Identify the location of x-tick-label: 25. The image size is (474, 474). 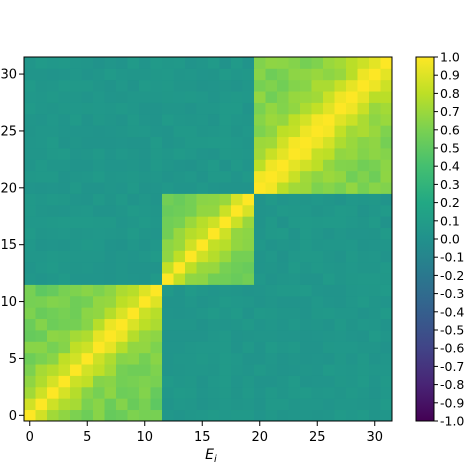
(317, 437).